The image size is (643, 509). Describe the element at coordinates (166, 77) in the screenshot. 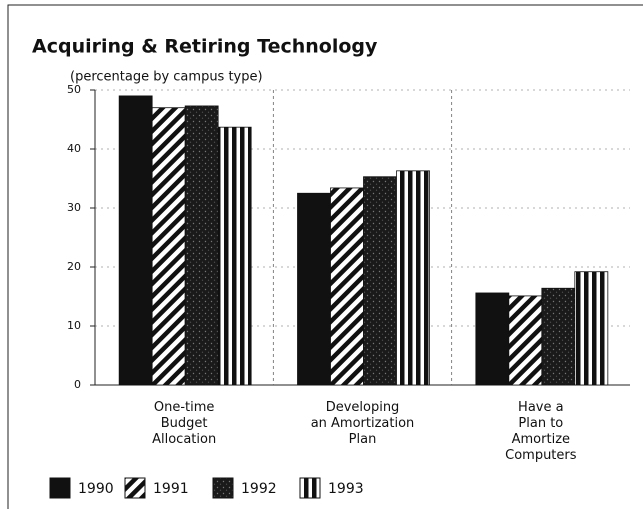

I see `chart-subtitle: (percentage by campus type)` at that location.